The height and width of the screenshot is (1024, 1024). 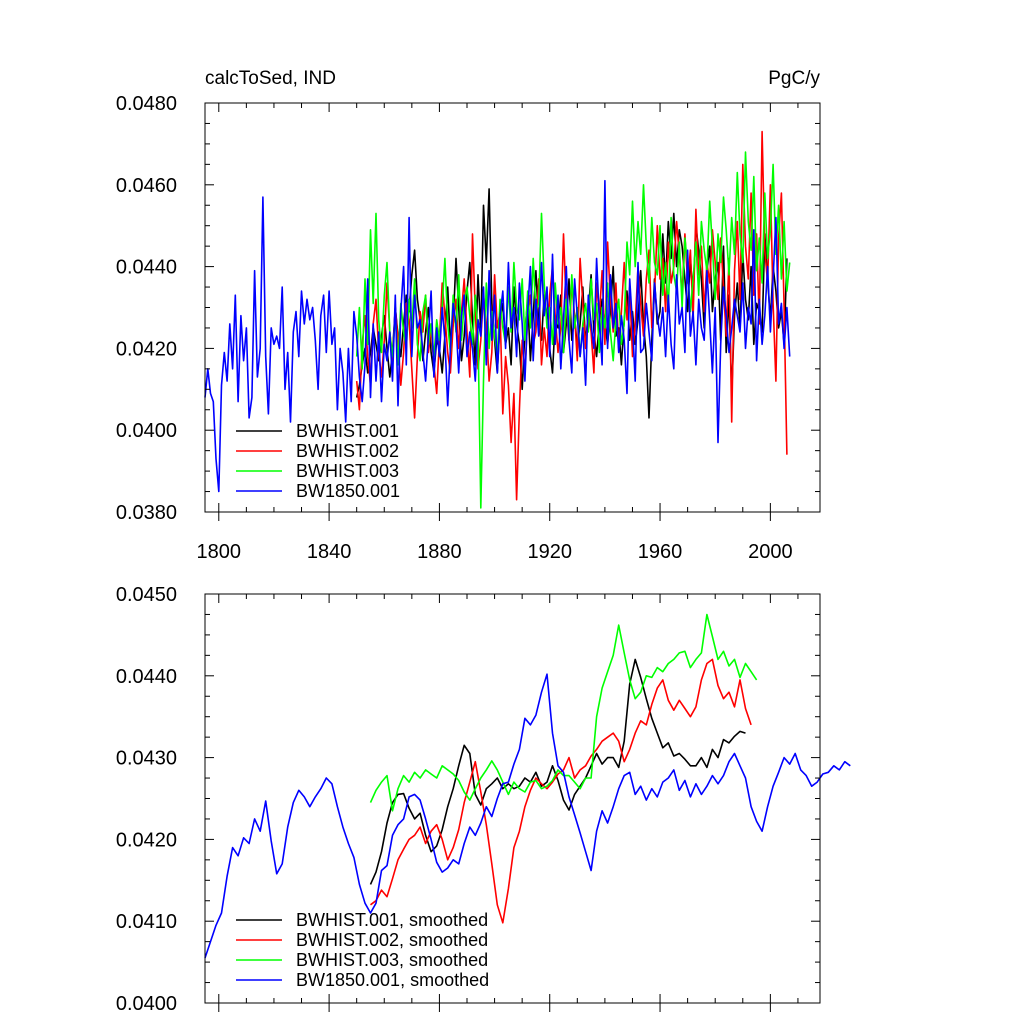 What do you see at coordinates (146, 104) in the screenshot?
I see `y-tick-label: 0.0480` at bounding box center [146, 104].